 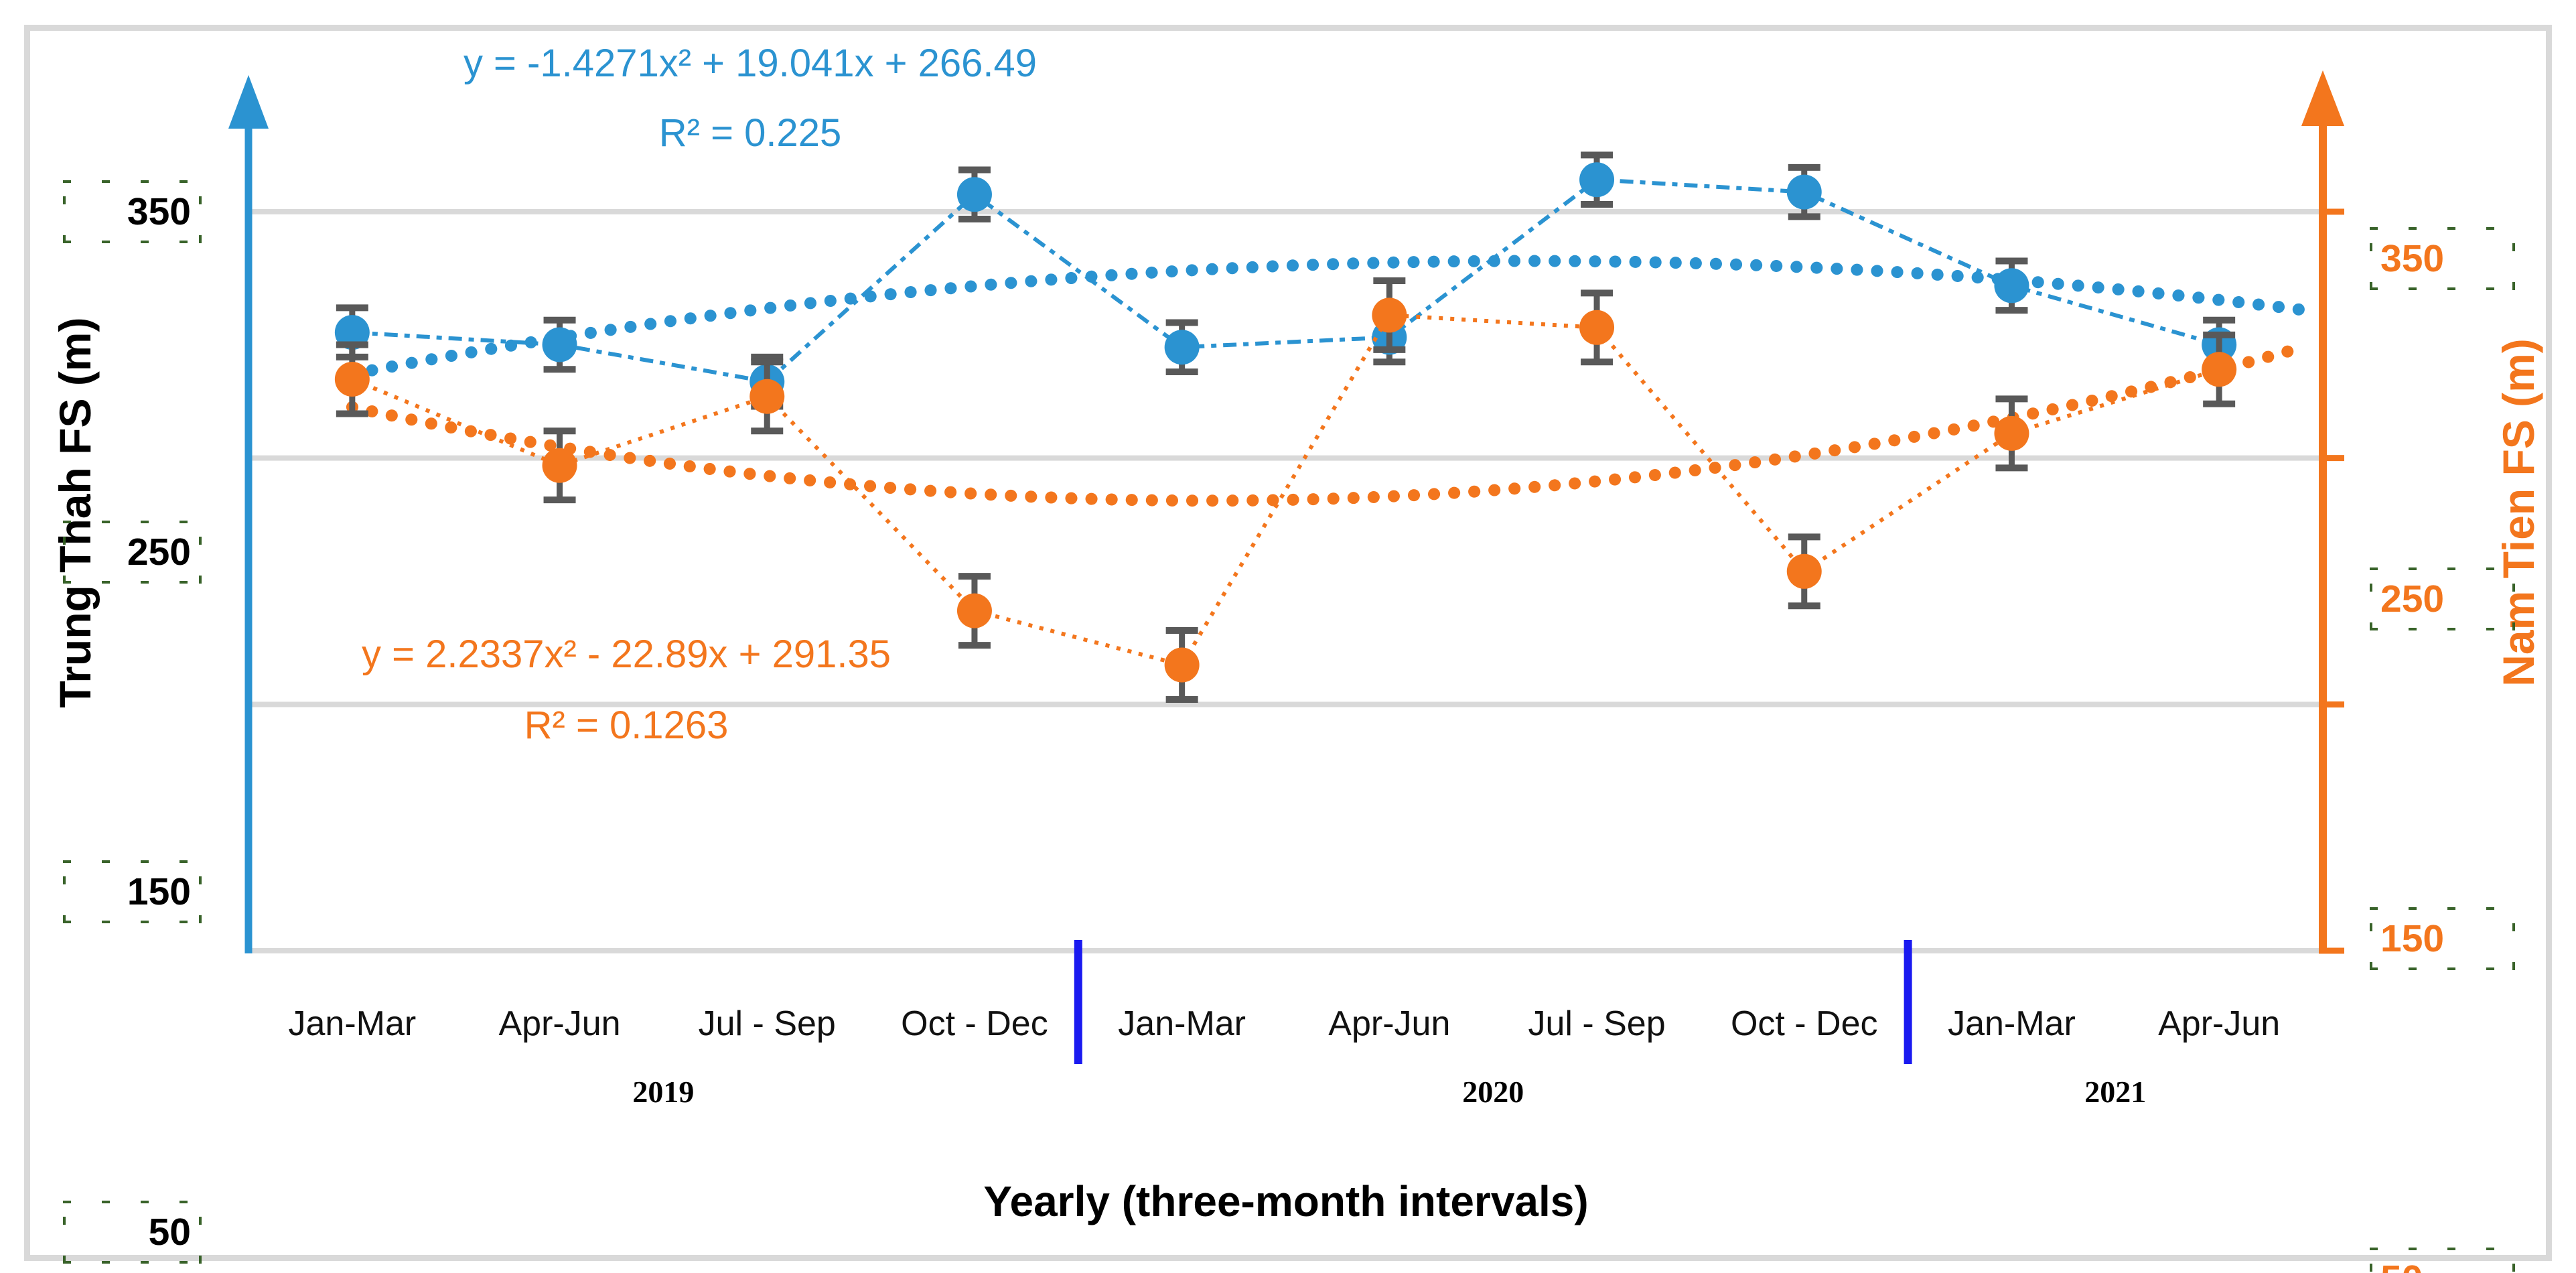 I want to click on year-label: 2021, so click(x=2115, y=1092).